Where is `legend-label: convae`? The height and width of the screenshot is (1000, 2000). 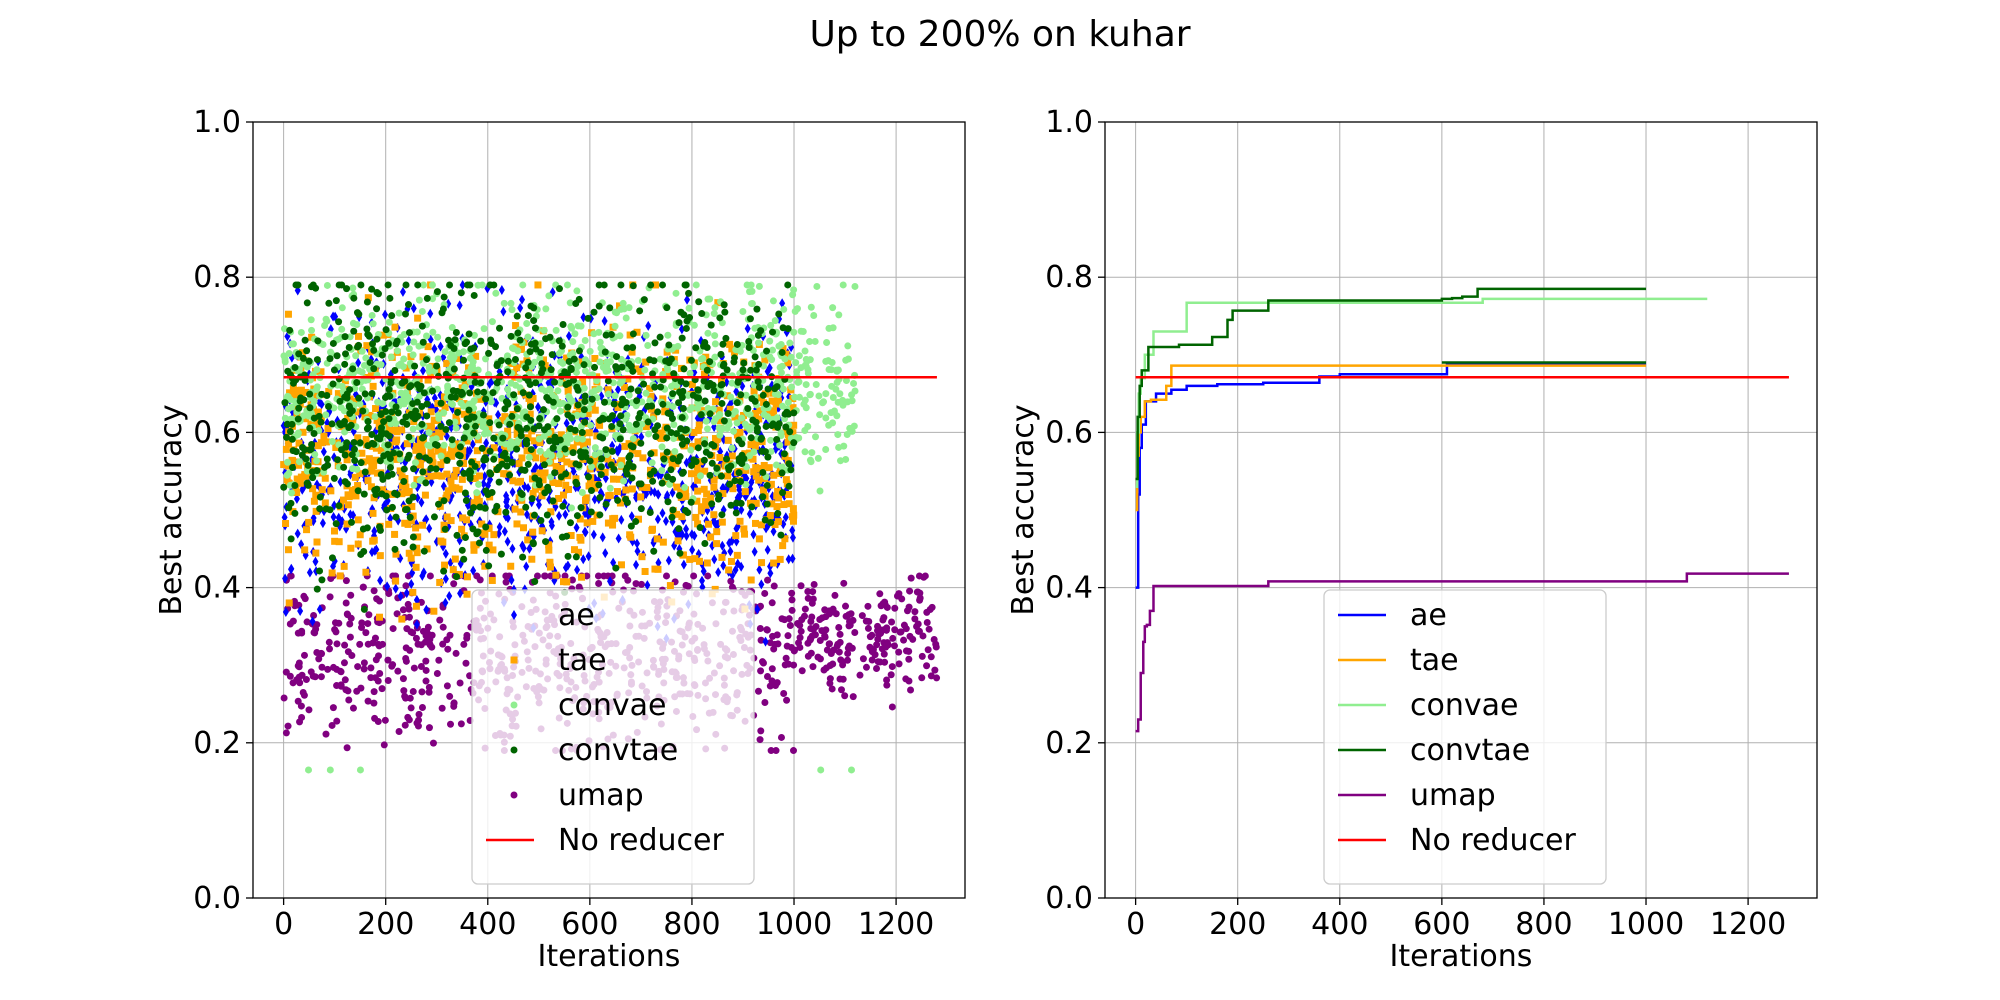
legend-label: convae is located at coordinates (612, 705).